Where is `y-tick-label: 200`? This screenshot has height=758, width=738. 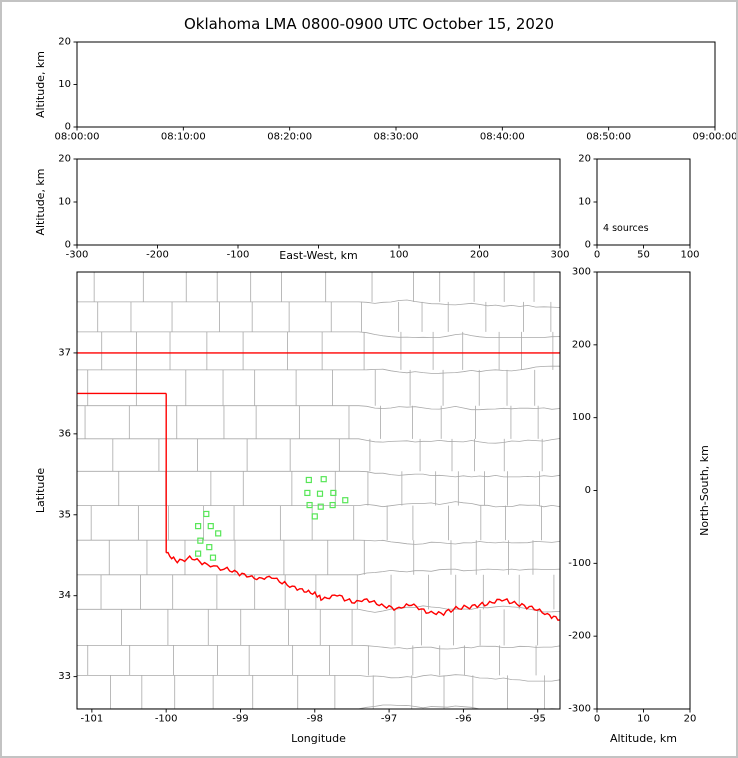
y-tick-label: 200 is located at coordinates (581, 344).